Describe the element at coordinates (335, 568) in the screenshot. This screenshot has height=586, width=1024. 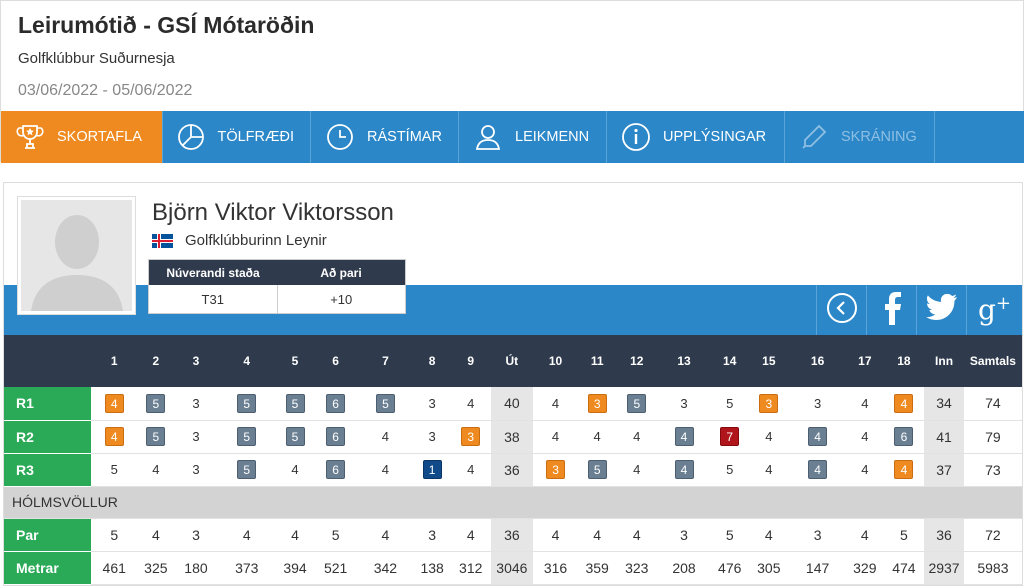
I see `meters-cell: 521` at that location.